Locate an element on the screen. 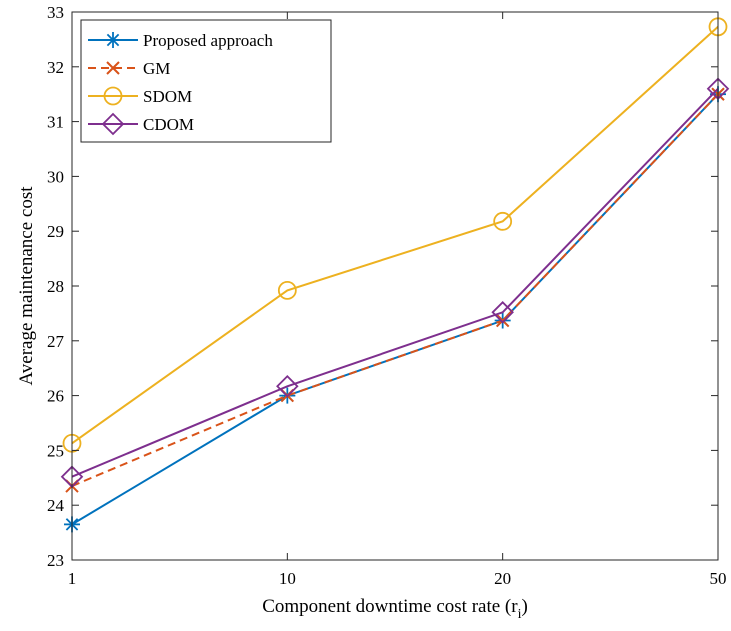 The width and height of the screenshot is (731, 631). y-tick-label-29: 29 is located at coordinates (55, 231).